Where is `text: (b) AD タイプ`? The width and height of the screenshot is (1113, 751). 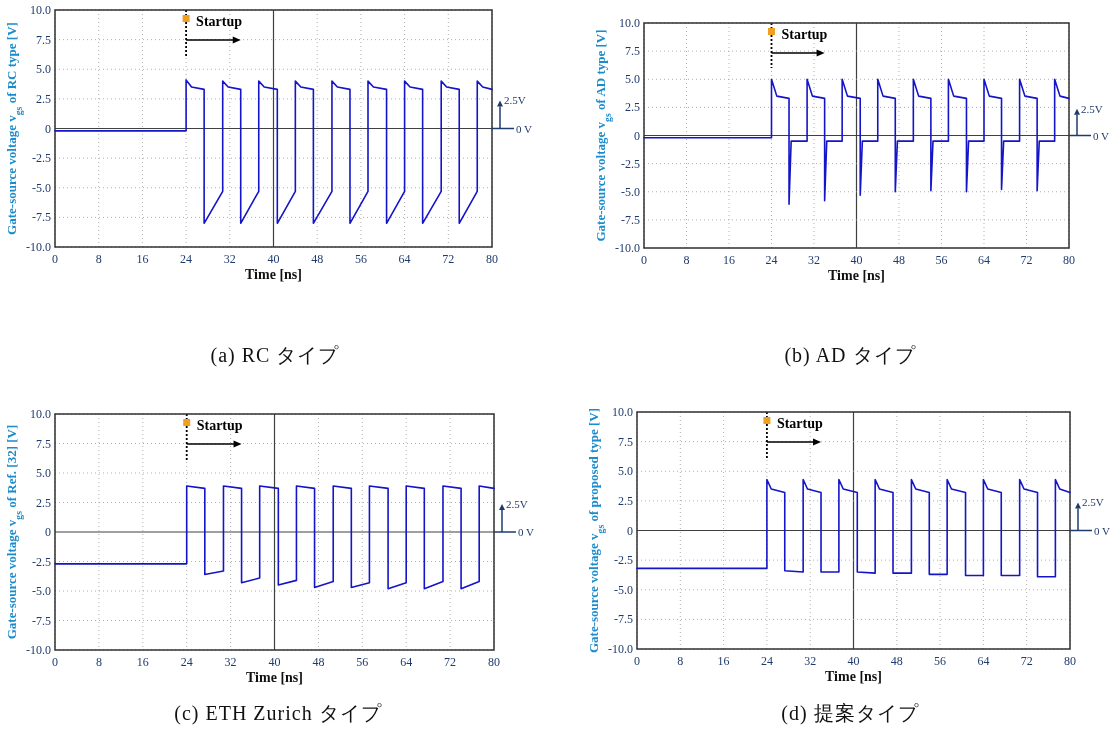
text: (b) AD タイプ is located at coordinates (850, 355).